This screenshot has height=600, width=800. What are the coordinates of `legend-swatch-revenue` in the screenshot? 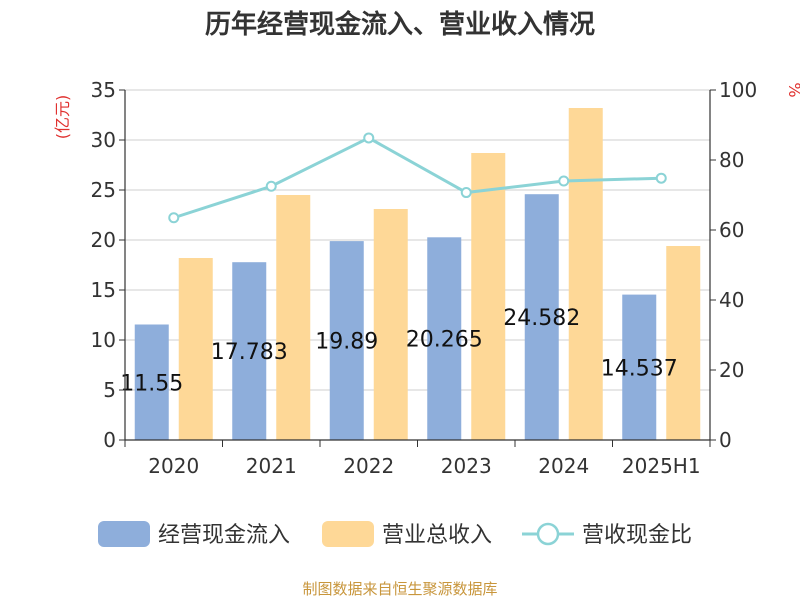 It's located at (348, 534).